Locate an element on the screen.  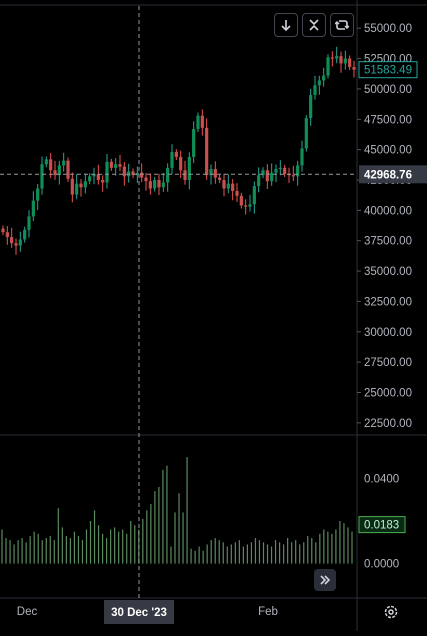
refresh-icon is located at coordinates (342, 25).